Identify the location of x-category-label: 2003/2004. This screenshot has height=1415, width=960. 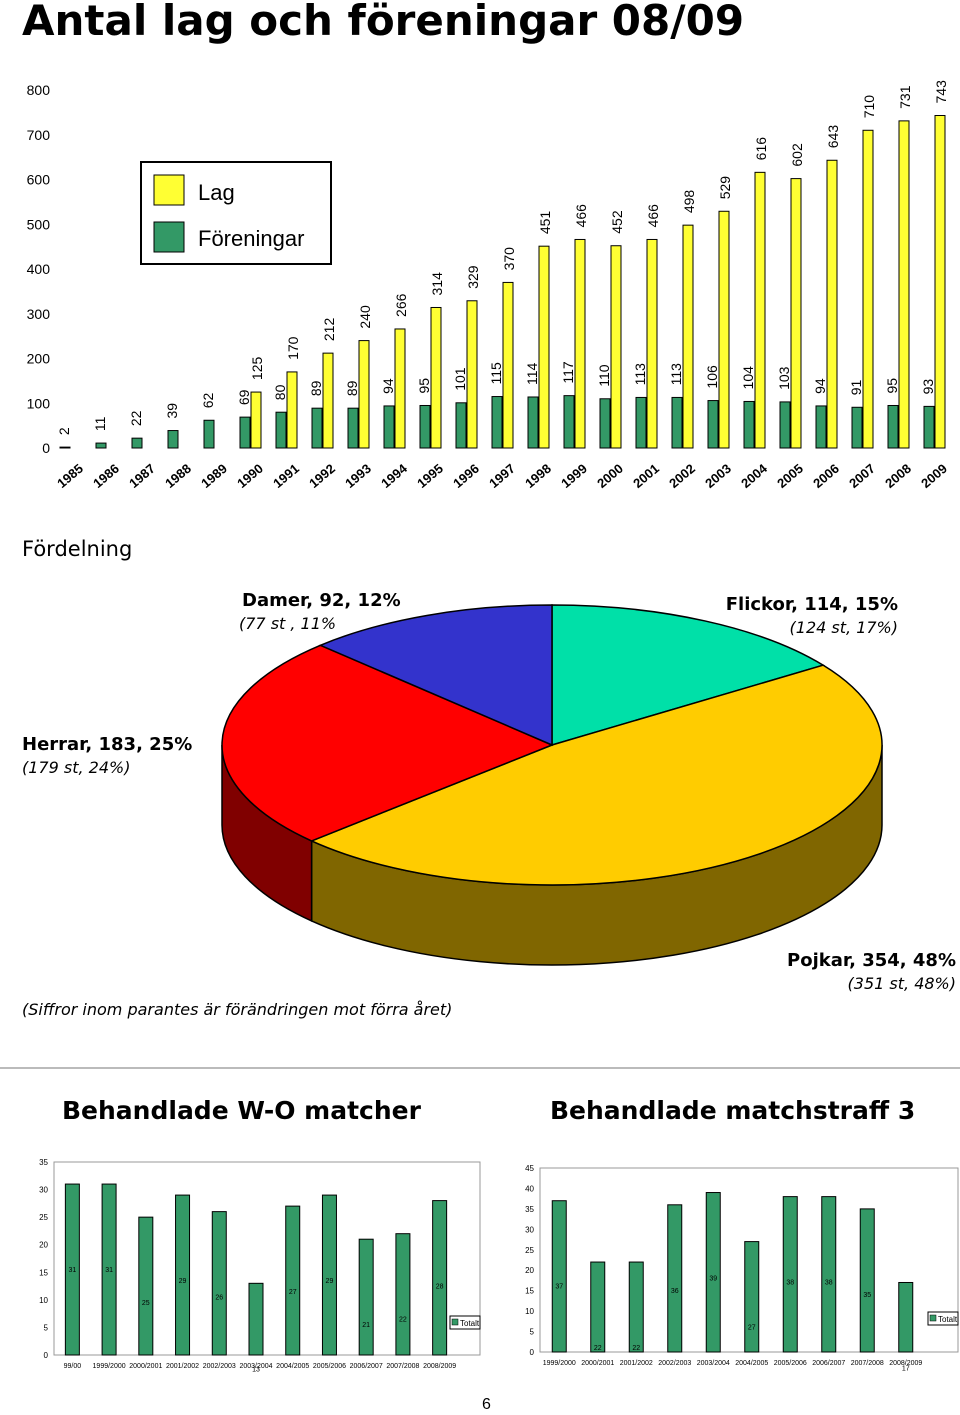
(255, 1366).